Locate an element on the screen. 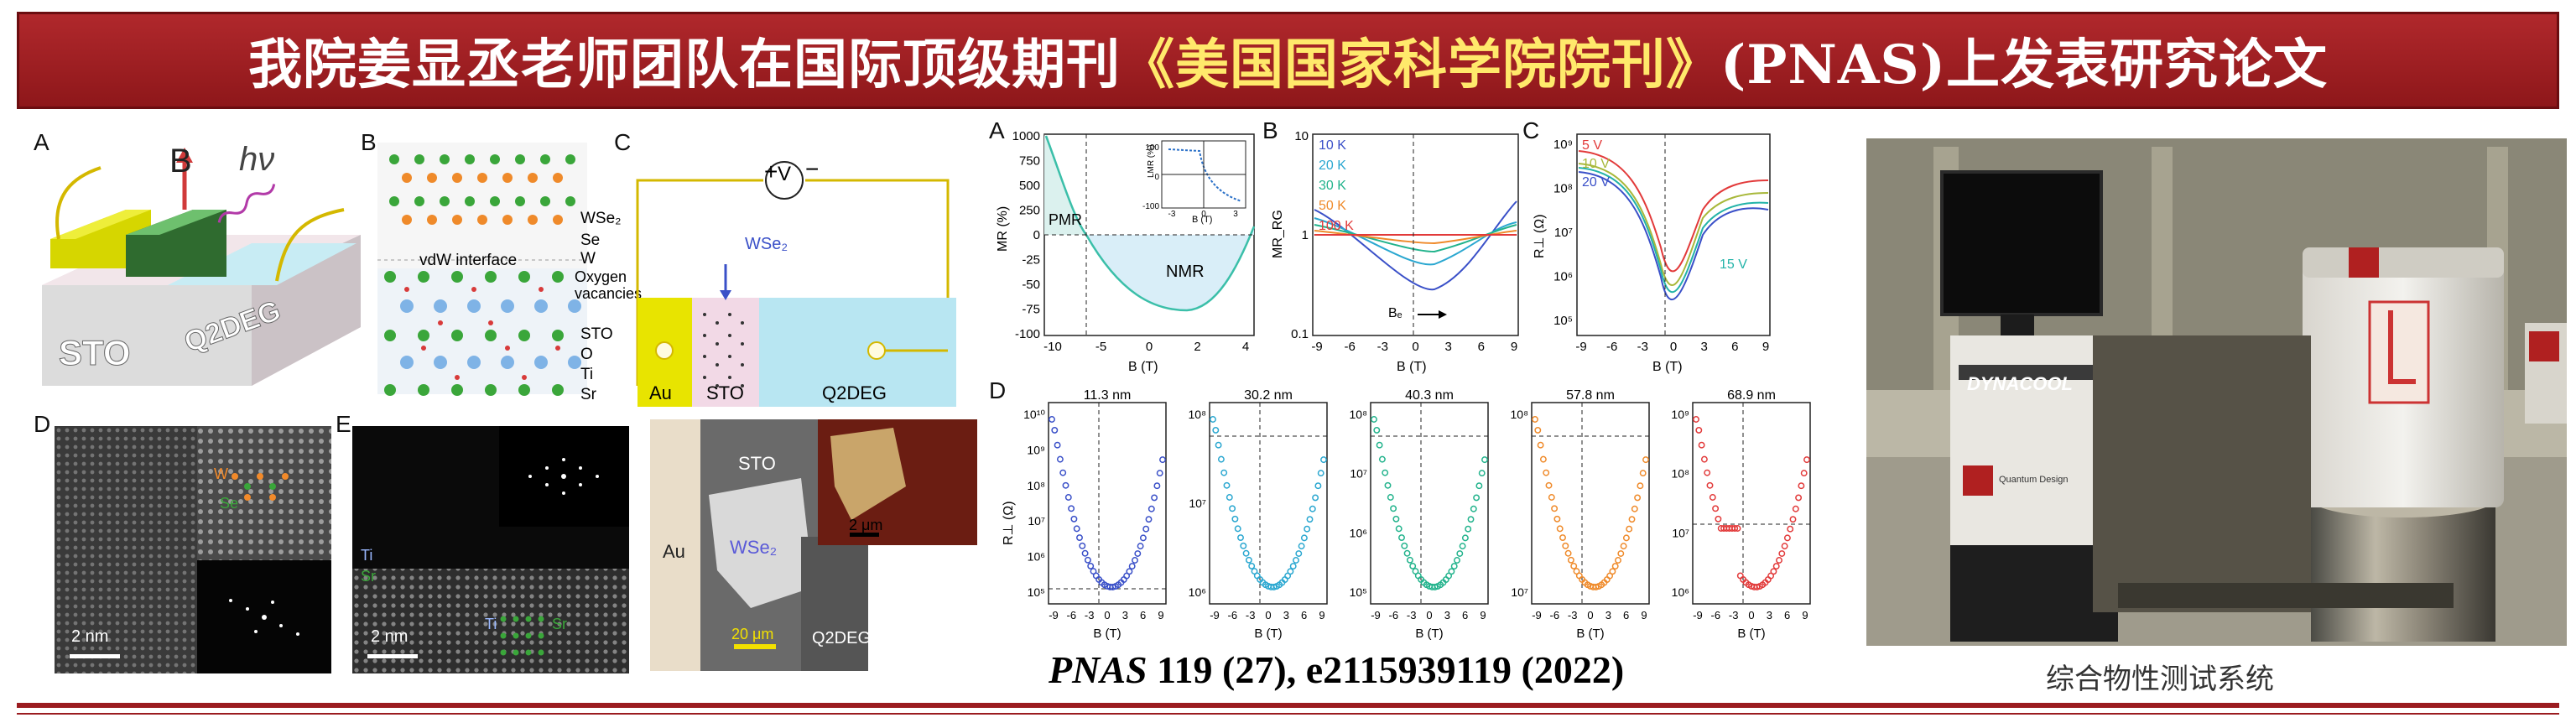 The image size is (2576, 728). graph-a-xtick: 4 is located at coordinates (1245, 347).